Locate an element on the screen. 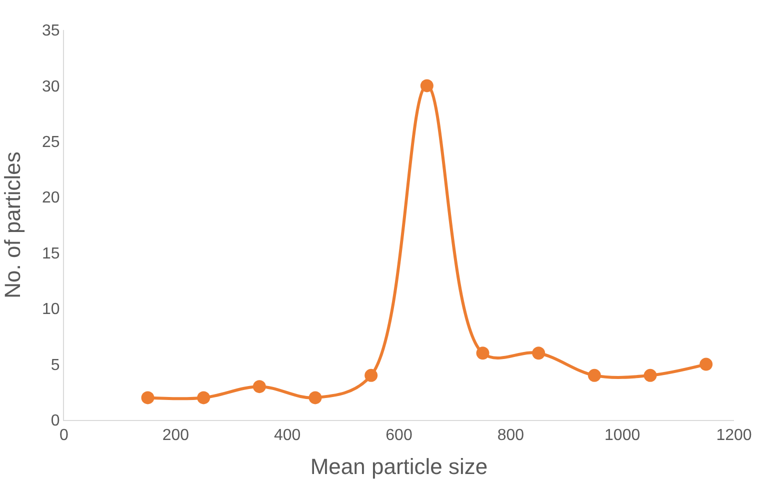 This screenshot has height=487, width=764. x-tick-label: 200 is located at coordinates (176, 435).